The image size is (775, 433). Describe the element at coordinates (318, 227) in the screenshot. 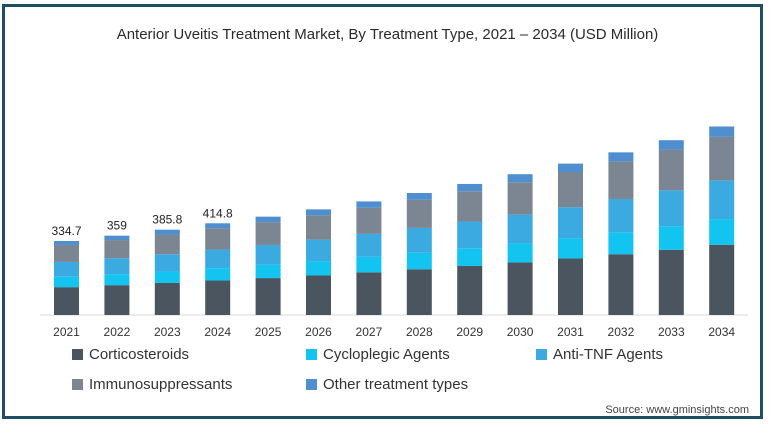

I see `bar-segment-2026-immunosuppressants` at that location.